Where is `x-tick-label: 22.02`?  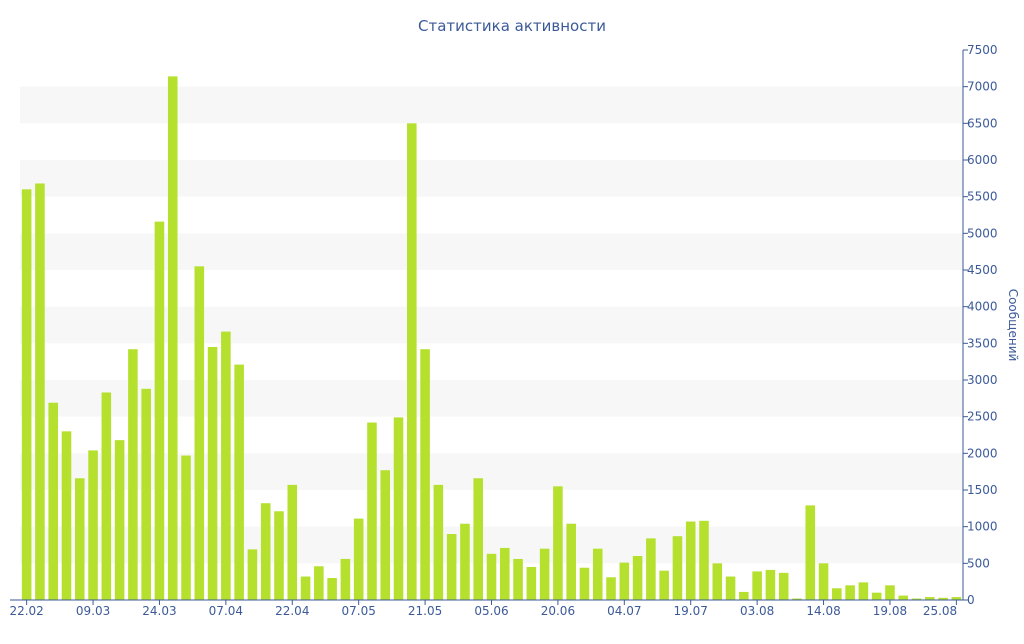
x-tick-label: 22.02 is located at coordinates (26, 611).